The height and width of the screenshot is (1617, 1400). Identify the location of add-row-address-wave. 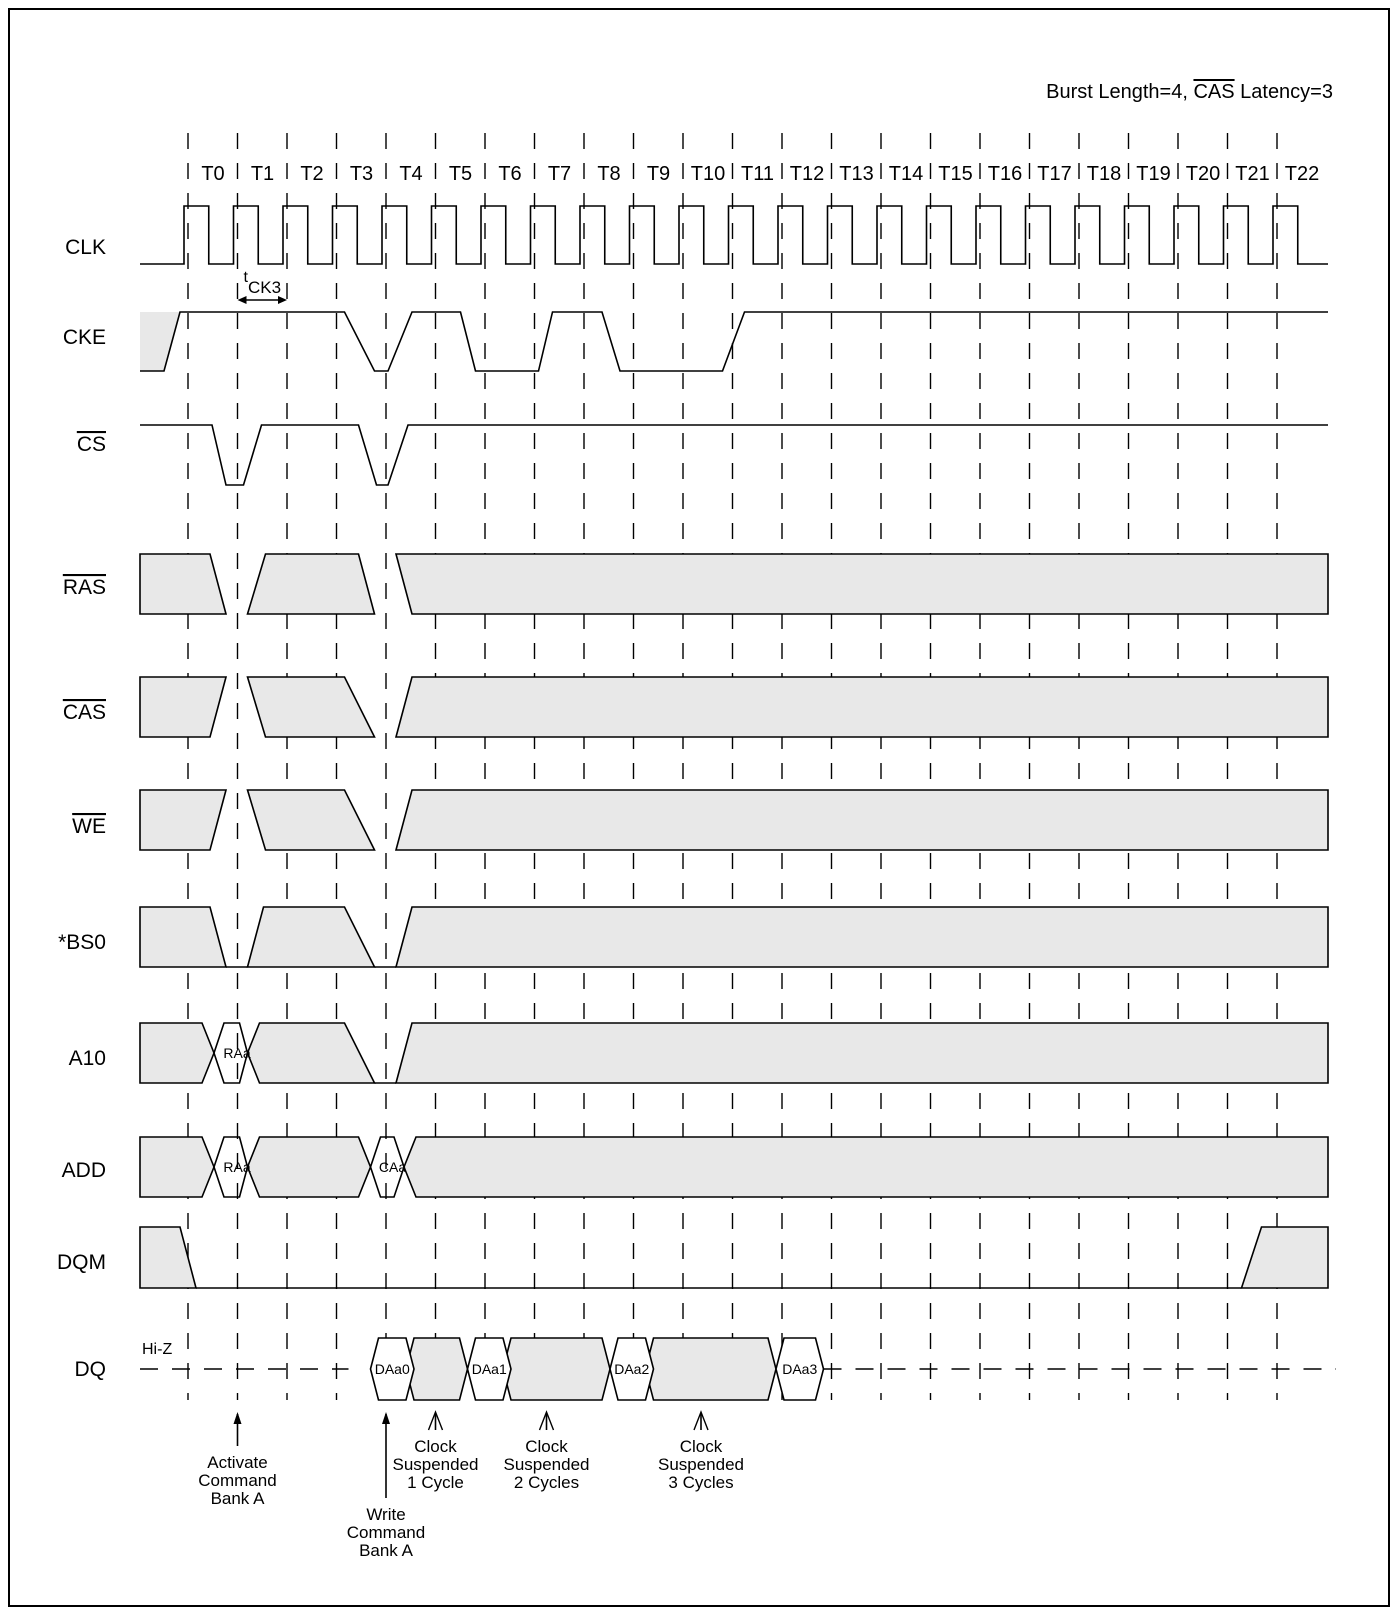
(231, 1167).